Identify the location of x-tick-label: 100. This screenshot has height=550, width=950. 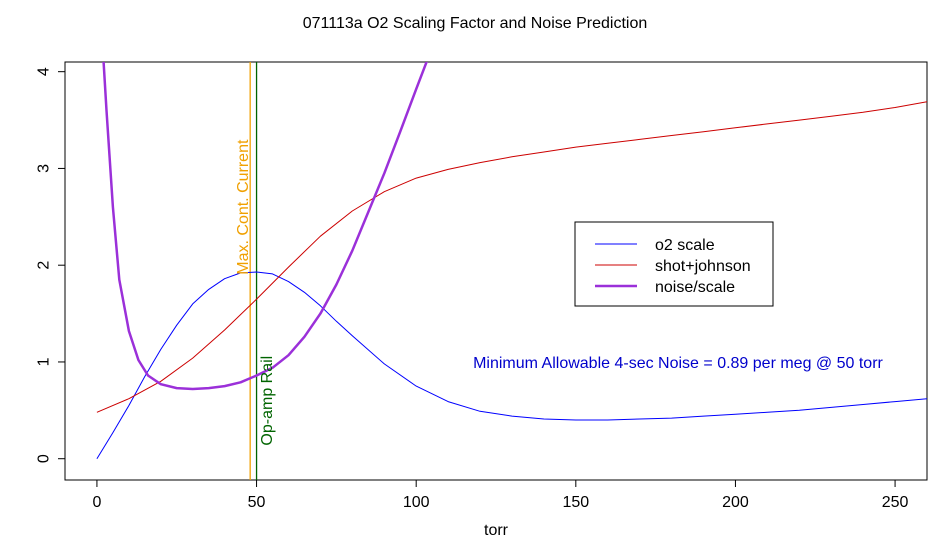
(416, 502).